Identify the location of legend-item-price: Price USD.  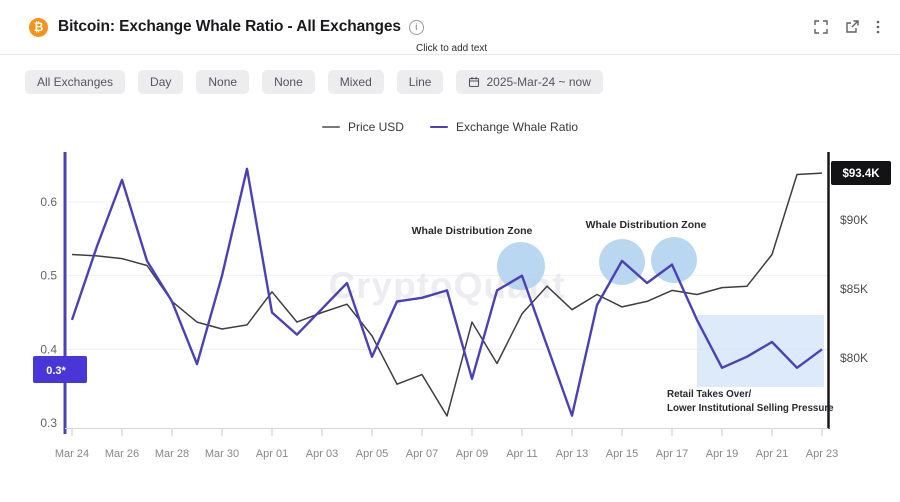
(362, 127).